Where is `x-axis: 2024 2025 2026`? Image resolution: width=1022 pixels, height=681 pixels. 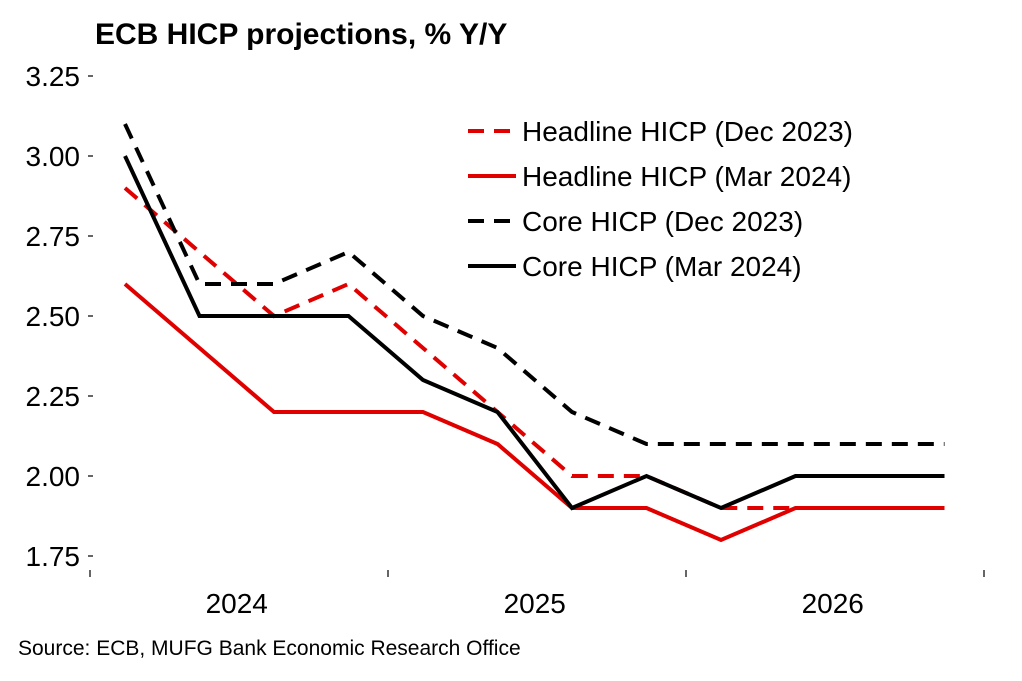 x-axis: 2024 2025 2026 is located at coordinates (537, 594).